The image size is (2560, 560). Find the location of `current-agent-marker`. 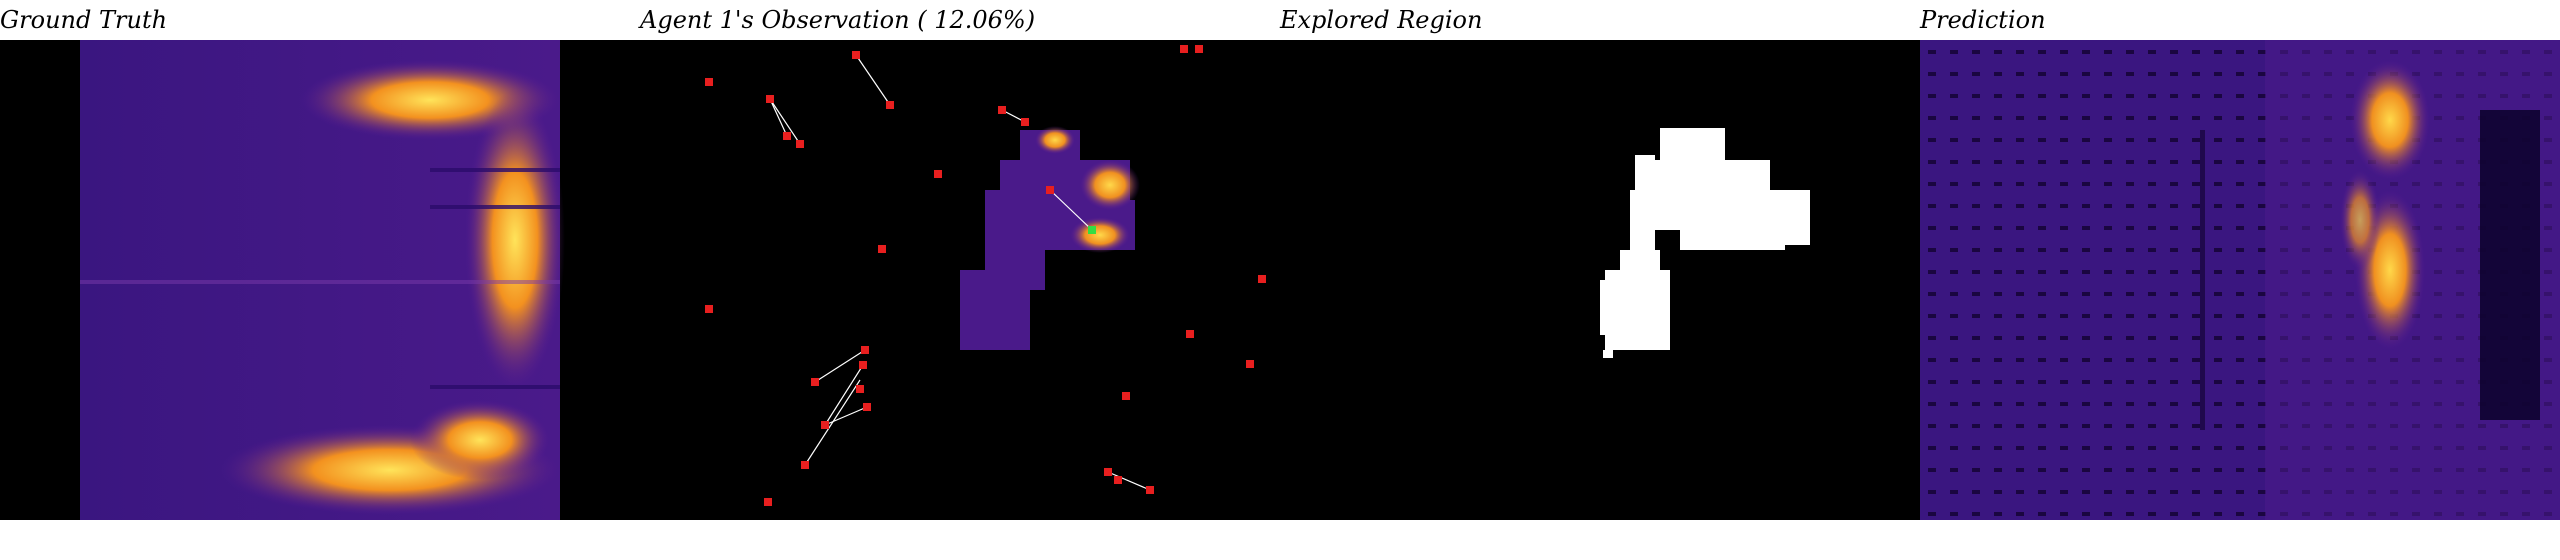

current-agent-marker is located at coordinates (1092, 230).